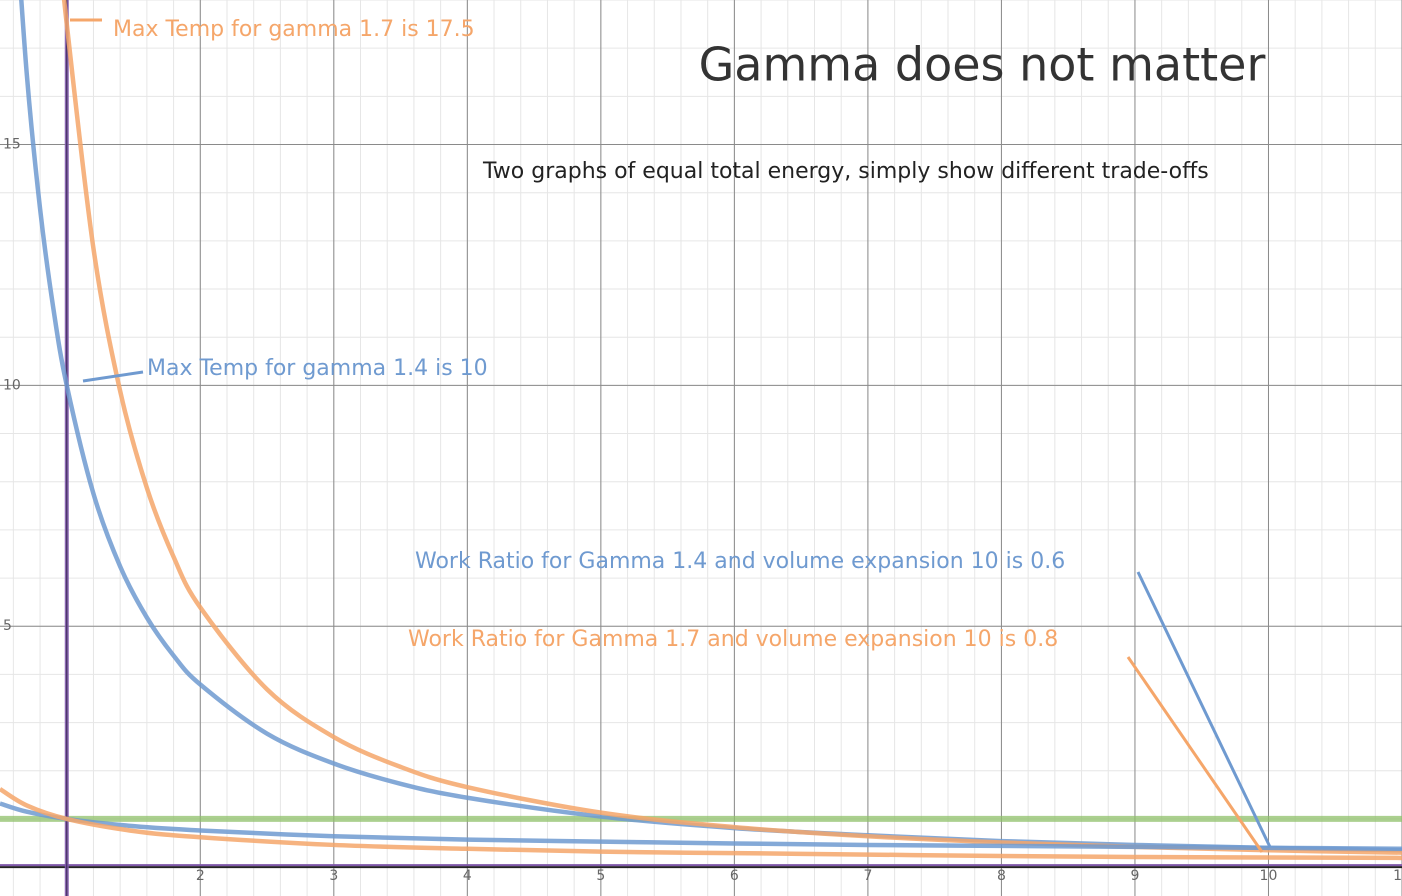 Image resolution: width=1402 pixels, height=896 pixels. What do you see at coordinates (200, 876) in the screenshot?
I see `x-tick-label: 2` at bounding box center [200, 876].